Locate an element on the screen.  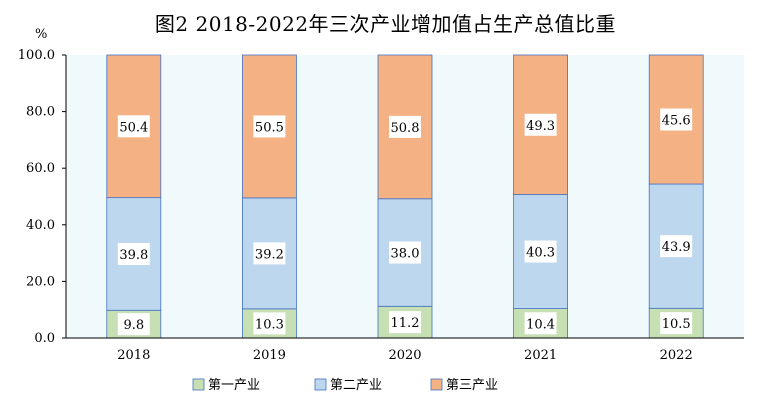
x-axis-ticks: 2018 2019 2020 2021 2022 is located at coordinates (404, 355).